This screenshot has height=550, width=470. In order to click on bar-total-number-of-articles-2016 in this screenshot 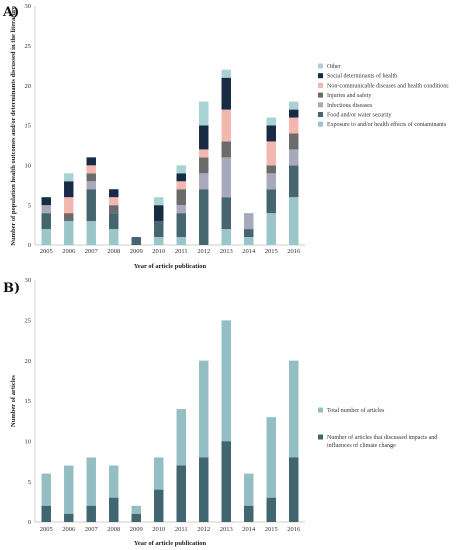, I will do `click(294, 441)`.